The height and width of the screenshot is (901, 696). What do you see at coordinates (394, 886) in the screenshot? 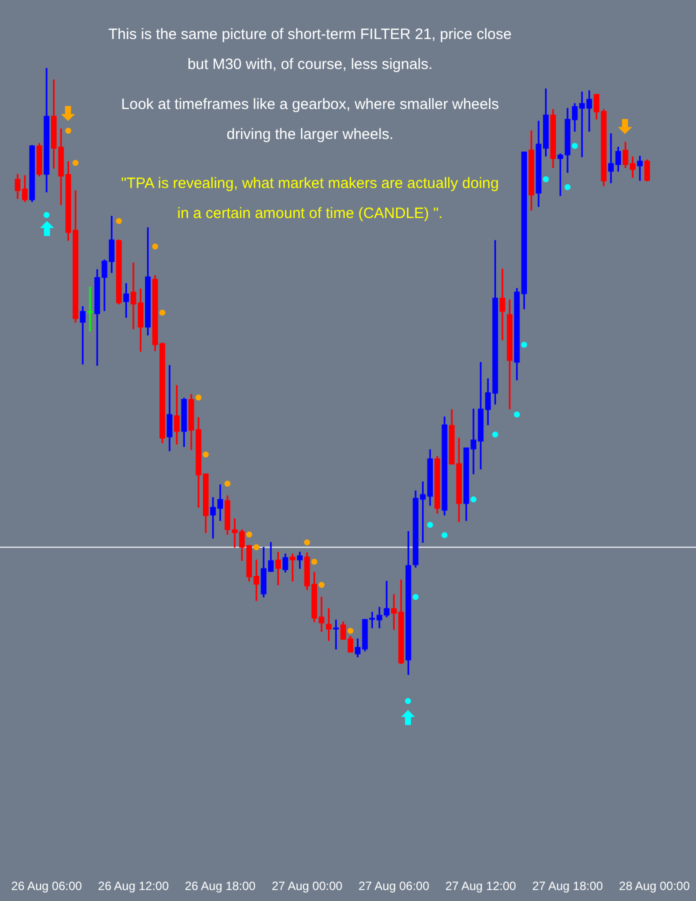
I see `x-tick-label: 27 Aug 06:00` at bounding box center [394, 886].